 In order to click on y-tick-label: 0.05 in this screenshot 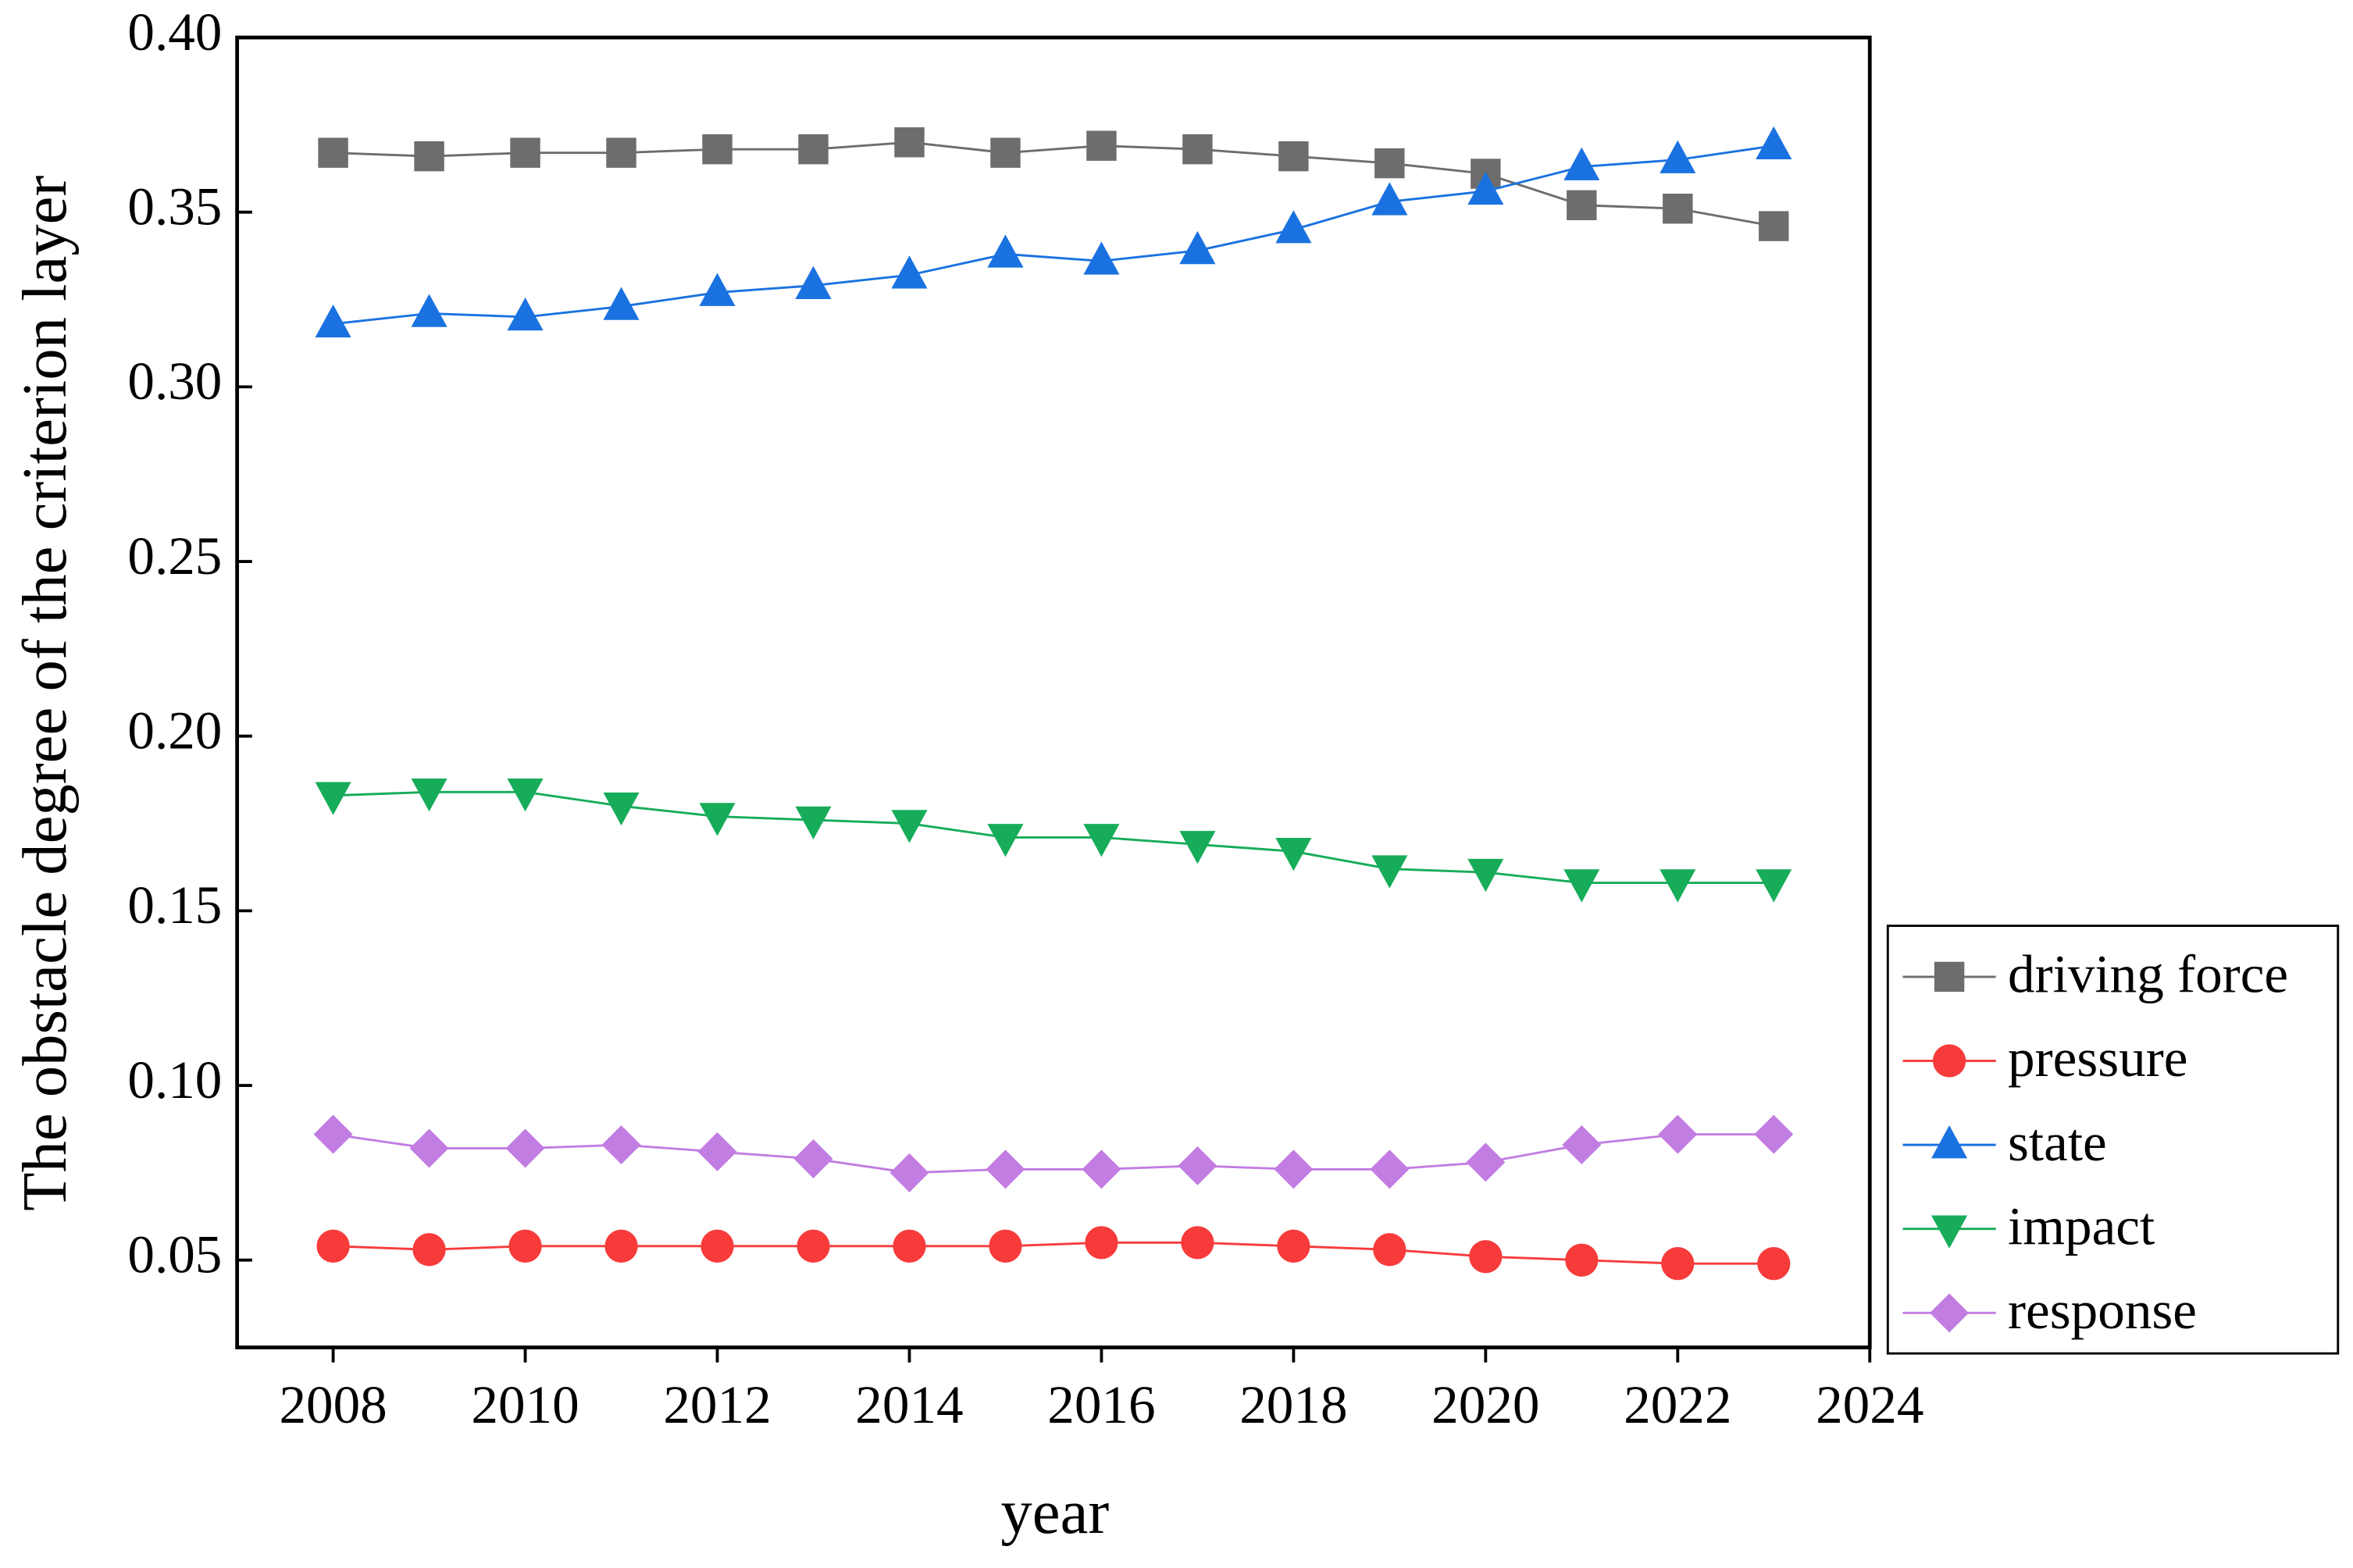, I will do `click(174, 1254)`.